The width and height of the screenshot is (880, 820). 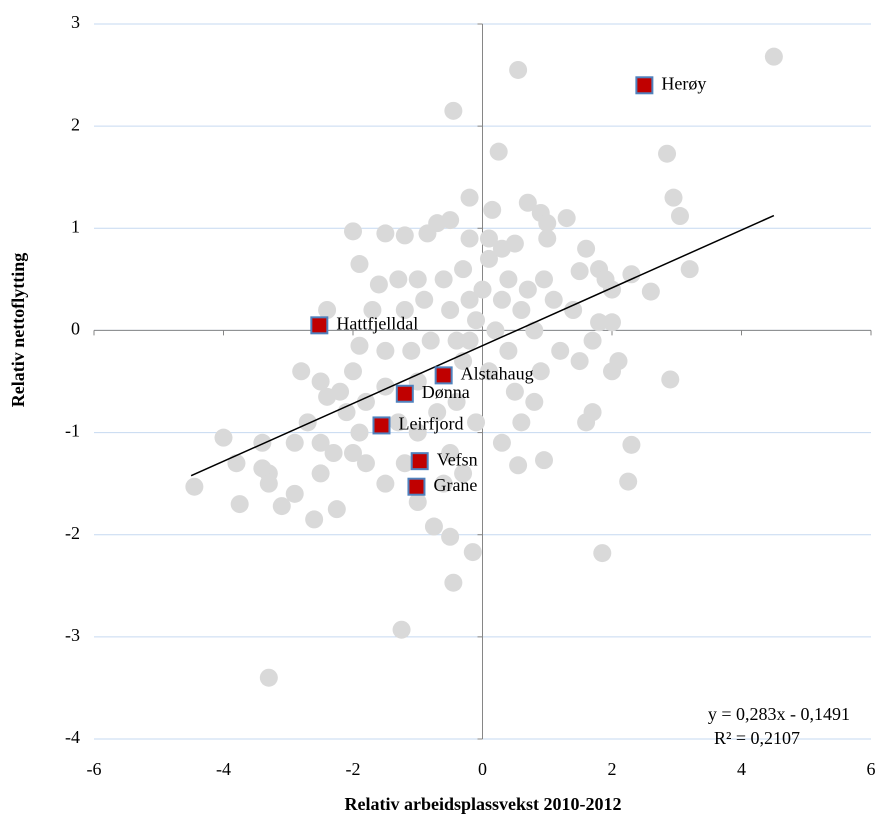 I want to click on y-tick-label: -2, so click(x=72, y=533).